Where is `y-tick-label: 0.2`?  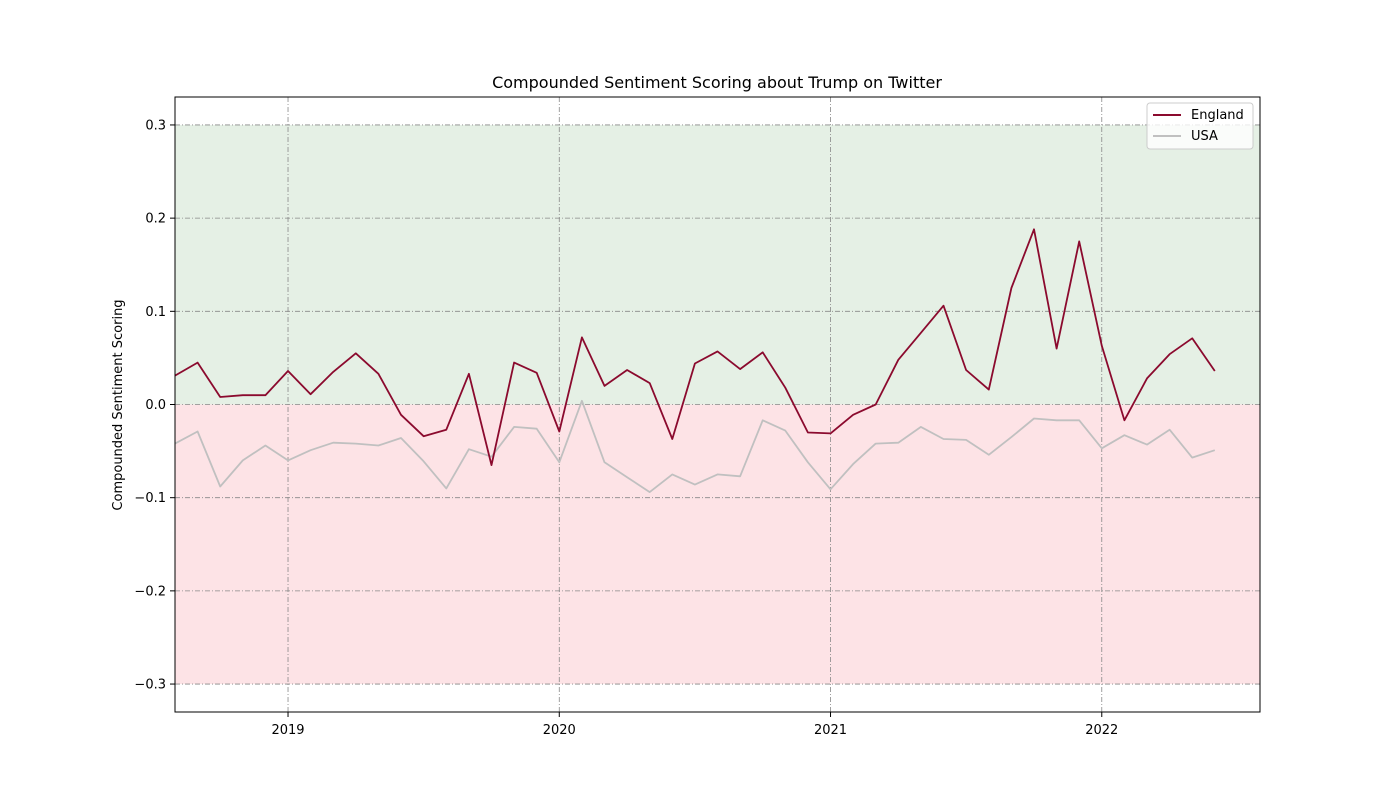 y-tick-label: 0.2 is located at coordinates (155, 219).